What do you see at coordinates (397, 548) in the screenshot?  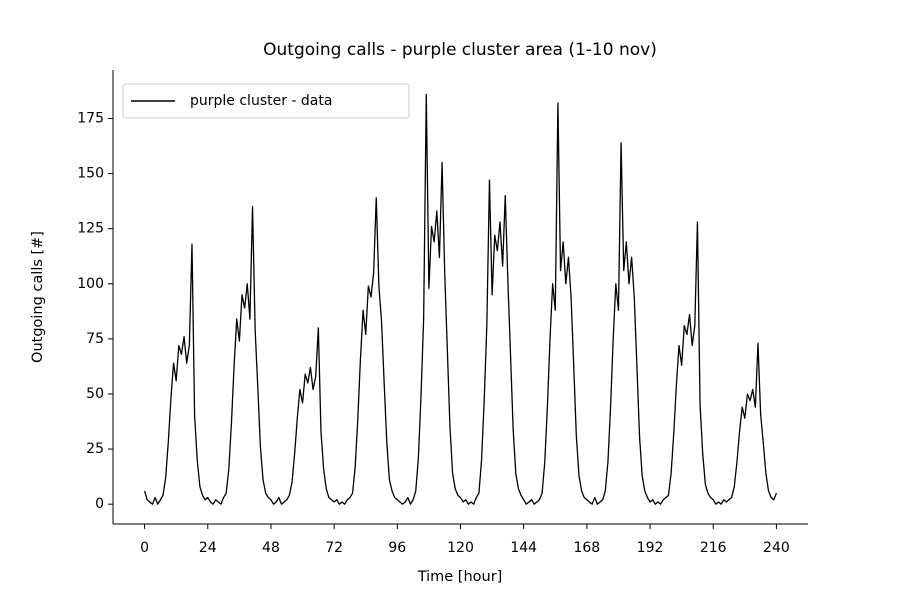 I see `x-tick-label: 96` at bounding box center [397, 548].